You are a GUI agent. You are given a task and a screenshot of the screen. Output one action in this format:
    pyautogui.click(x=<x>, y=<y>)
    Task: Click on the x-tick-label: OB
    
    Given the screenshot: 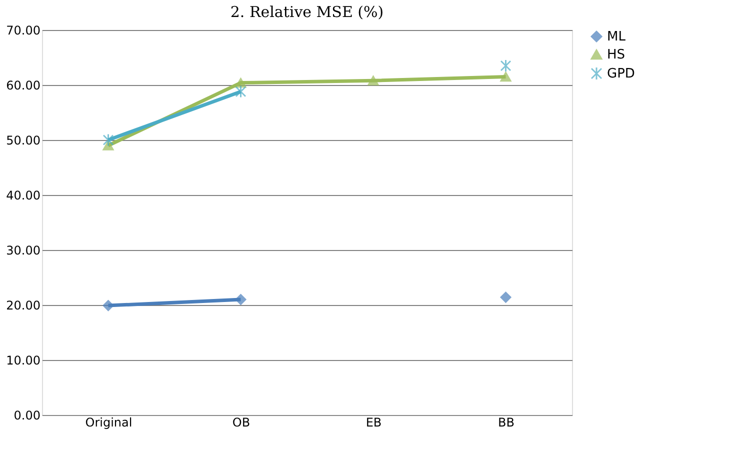 What is the action you would take?
    pyautogui.click(x=241, y=423)
    